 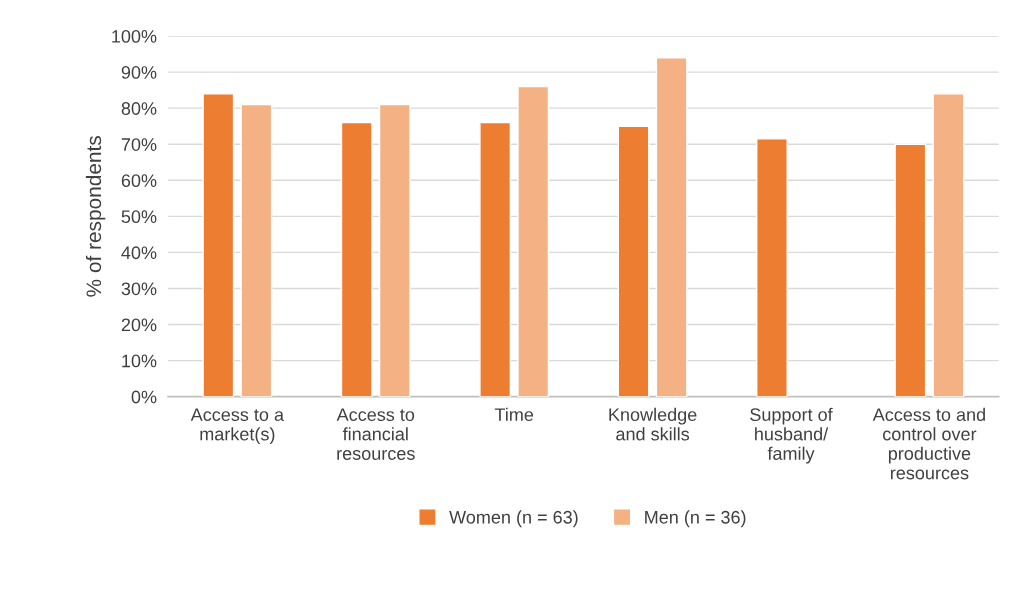 What do you see at coordinates (95, 216) in the screenshot?
I see `y-axis-title: % of respondents` at bounding box center [95, 216].